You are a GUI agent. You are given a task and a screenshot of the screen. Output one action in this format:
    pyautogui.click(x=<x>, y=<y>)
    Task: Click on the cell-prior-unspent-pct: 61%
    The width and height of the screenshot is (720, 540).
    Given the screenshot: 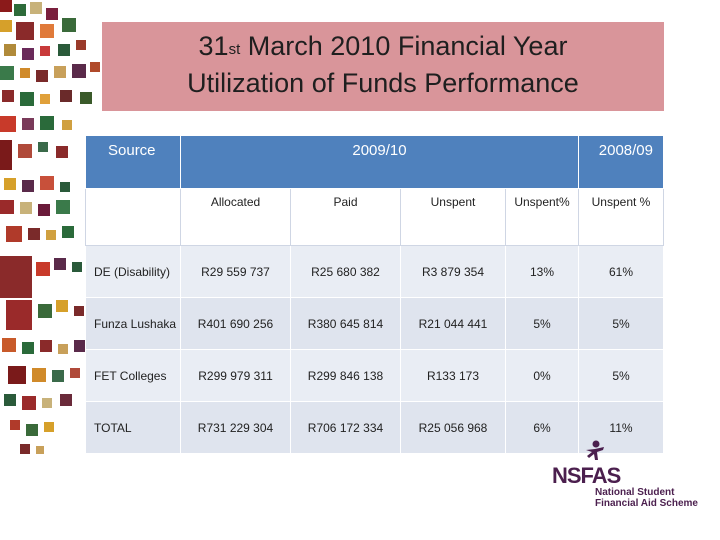 What is the action you would take?
    pyautogui.click(x=621, y=271)
    